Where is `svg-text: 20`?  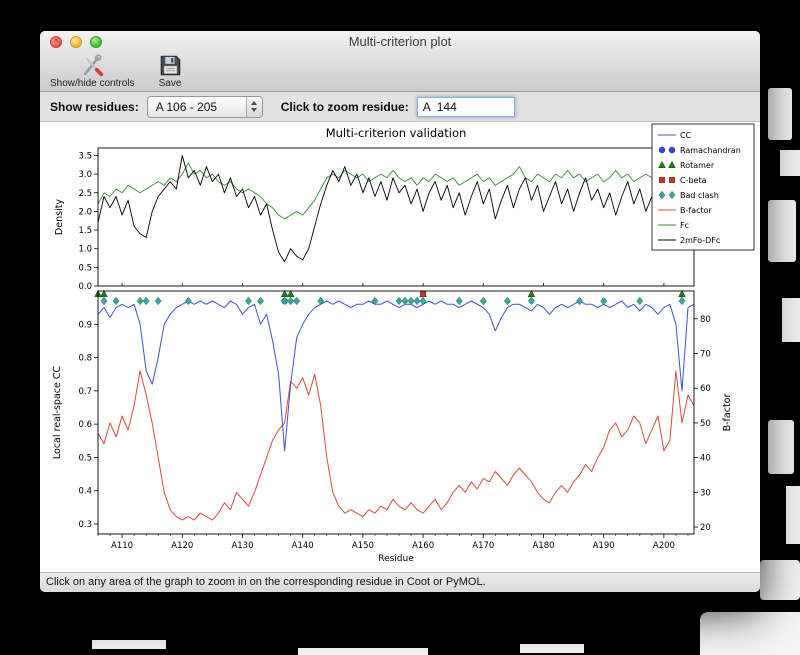
svg-text: 20 is located at coordinates (705, 528).